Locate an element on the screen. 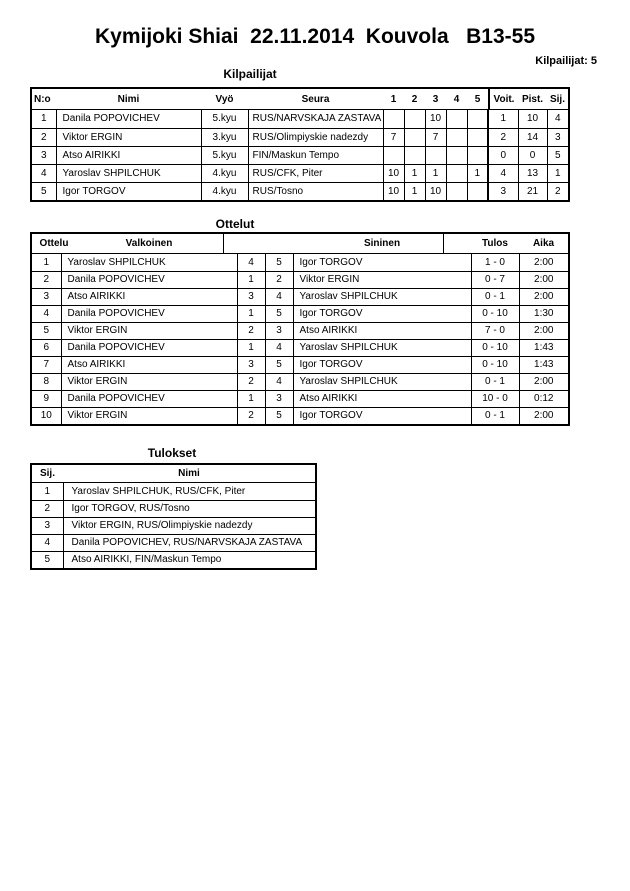  round-5-points is located at coordinates (477, 155).